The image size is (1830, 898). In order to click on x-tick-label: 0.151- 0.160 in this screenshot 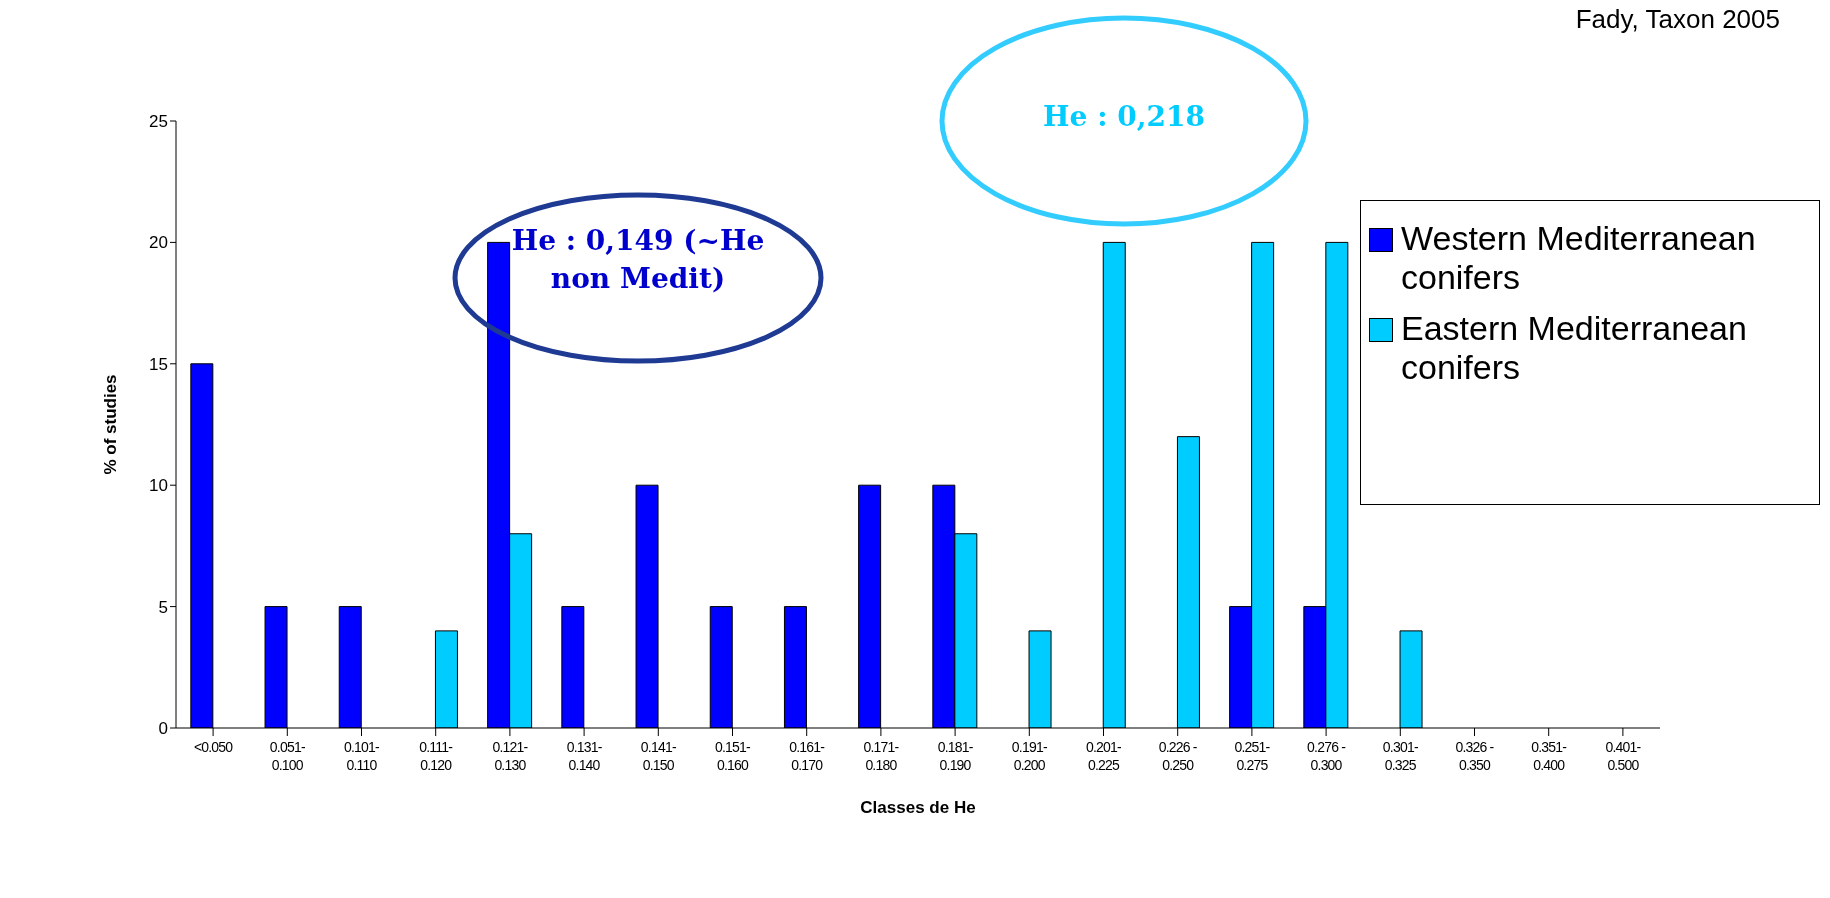, I will do `click(733, 756)`.